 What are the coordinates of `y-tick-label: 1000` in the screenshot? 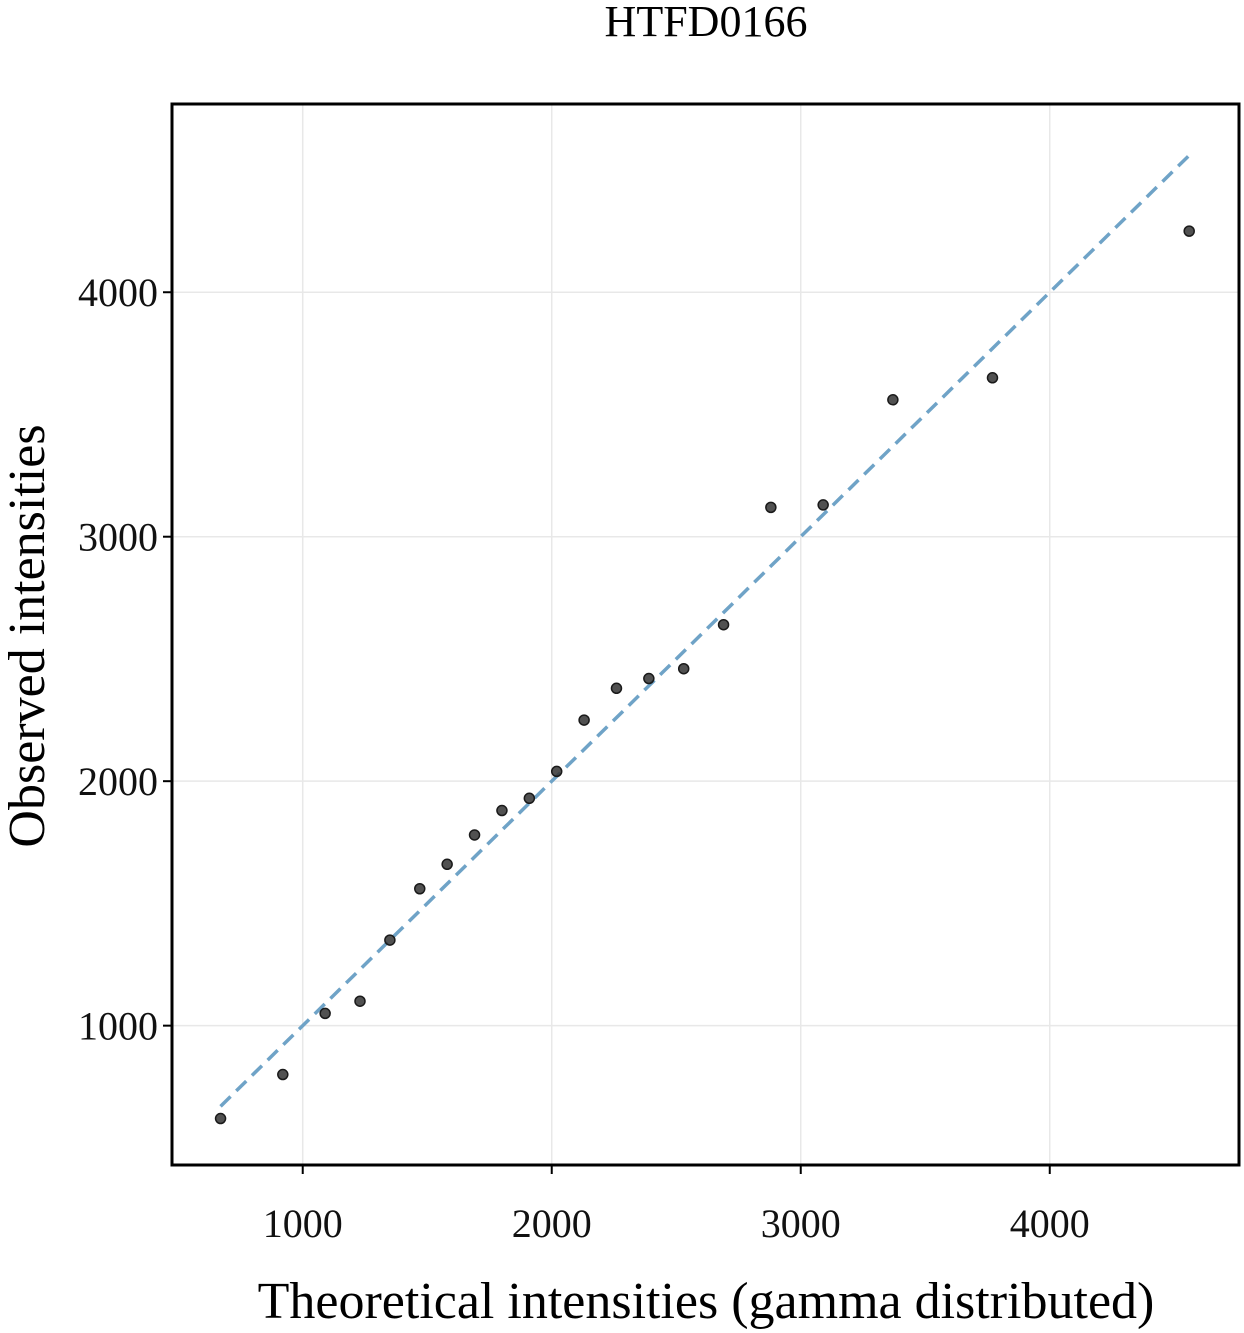 It's located at (118, 1026).